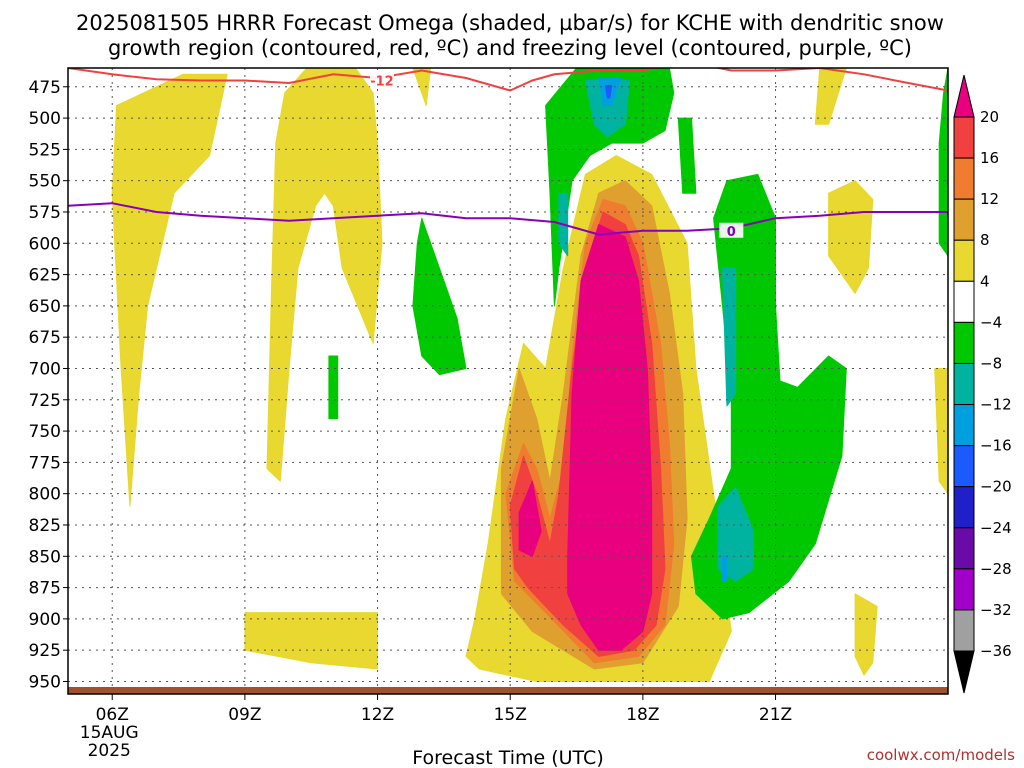 This screenshot has width=1024, height=768. Describe the element at coordinates (45, 432) in the screenshot. I see `y-tick-label: 750` at that location.